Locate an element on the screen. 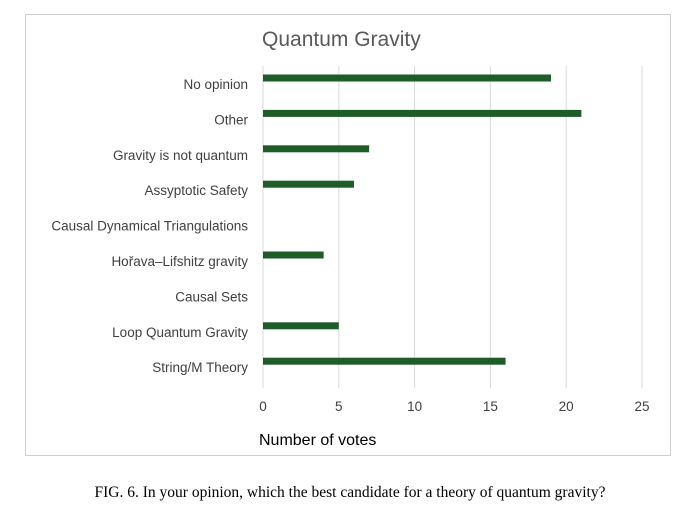 The height and width of the screenshot is (516, 700). x-tick-label: 0 is located at coordinates (263, 406).